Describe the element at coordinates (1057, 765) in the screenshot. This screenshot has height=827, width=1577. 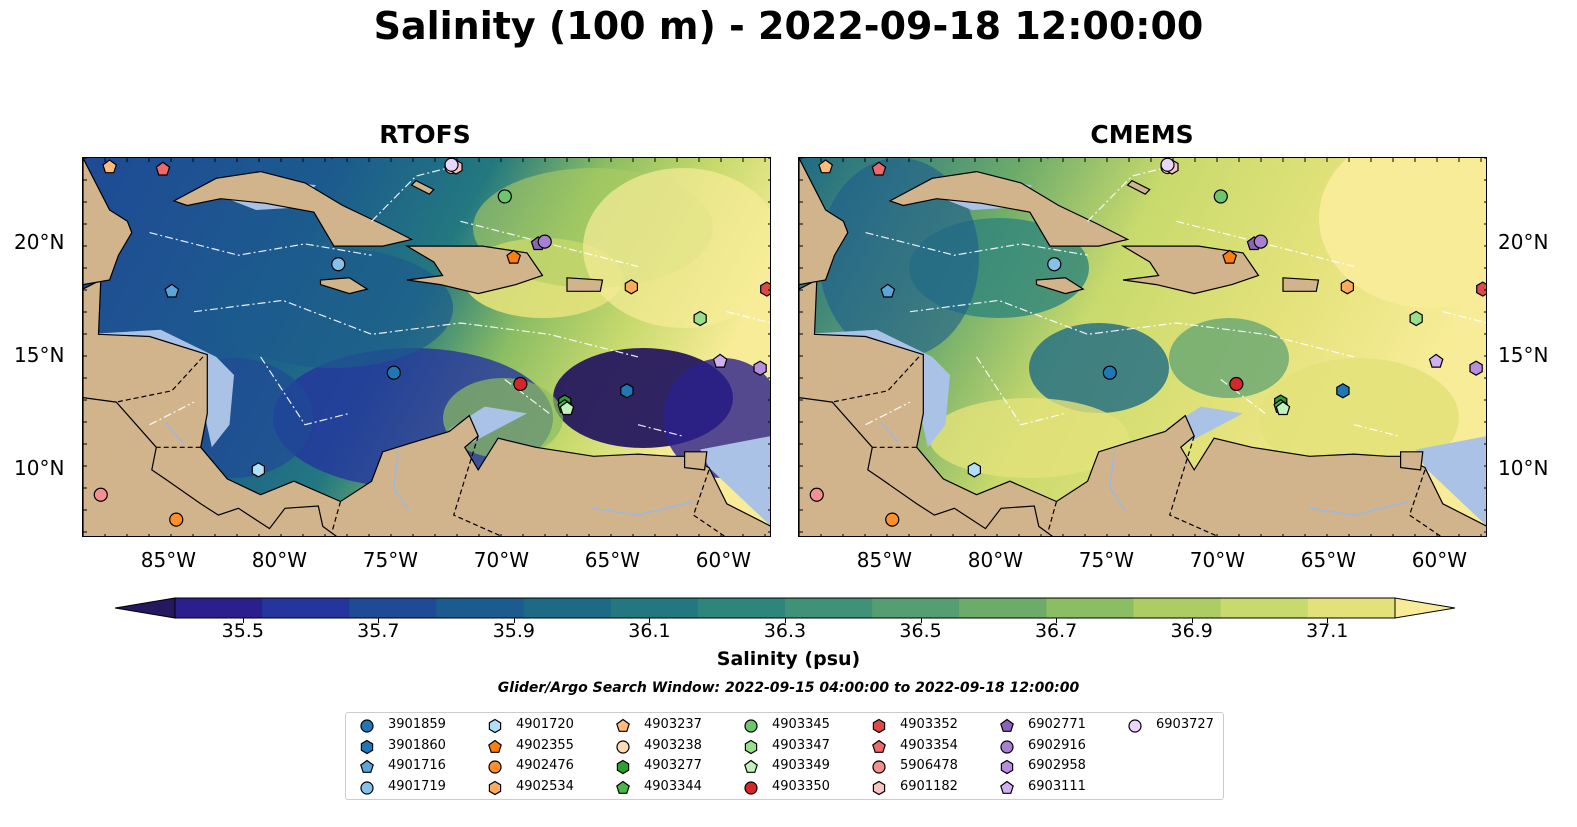
I see `legend-label: 6902958` at that location.